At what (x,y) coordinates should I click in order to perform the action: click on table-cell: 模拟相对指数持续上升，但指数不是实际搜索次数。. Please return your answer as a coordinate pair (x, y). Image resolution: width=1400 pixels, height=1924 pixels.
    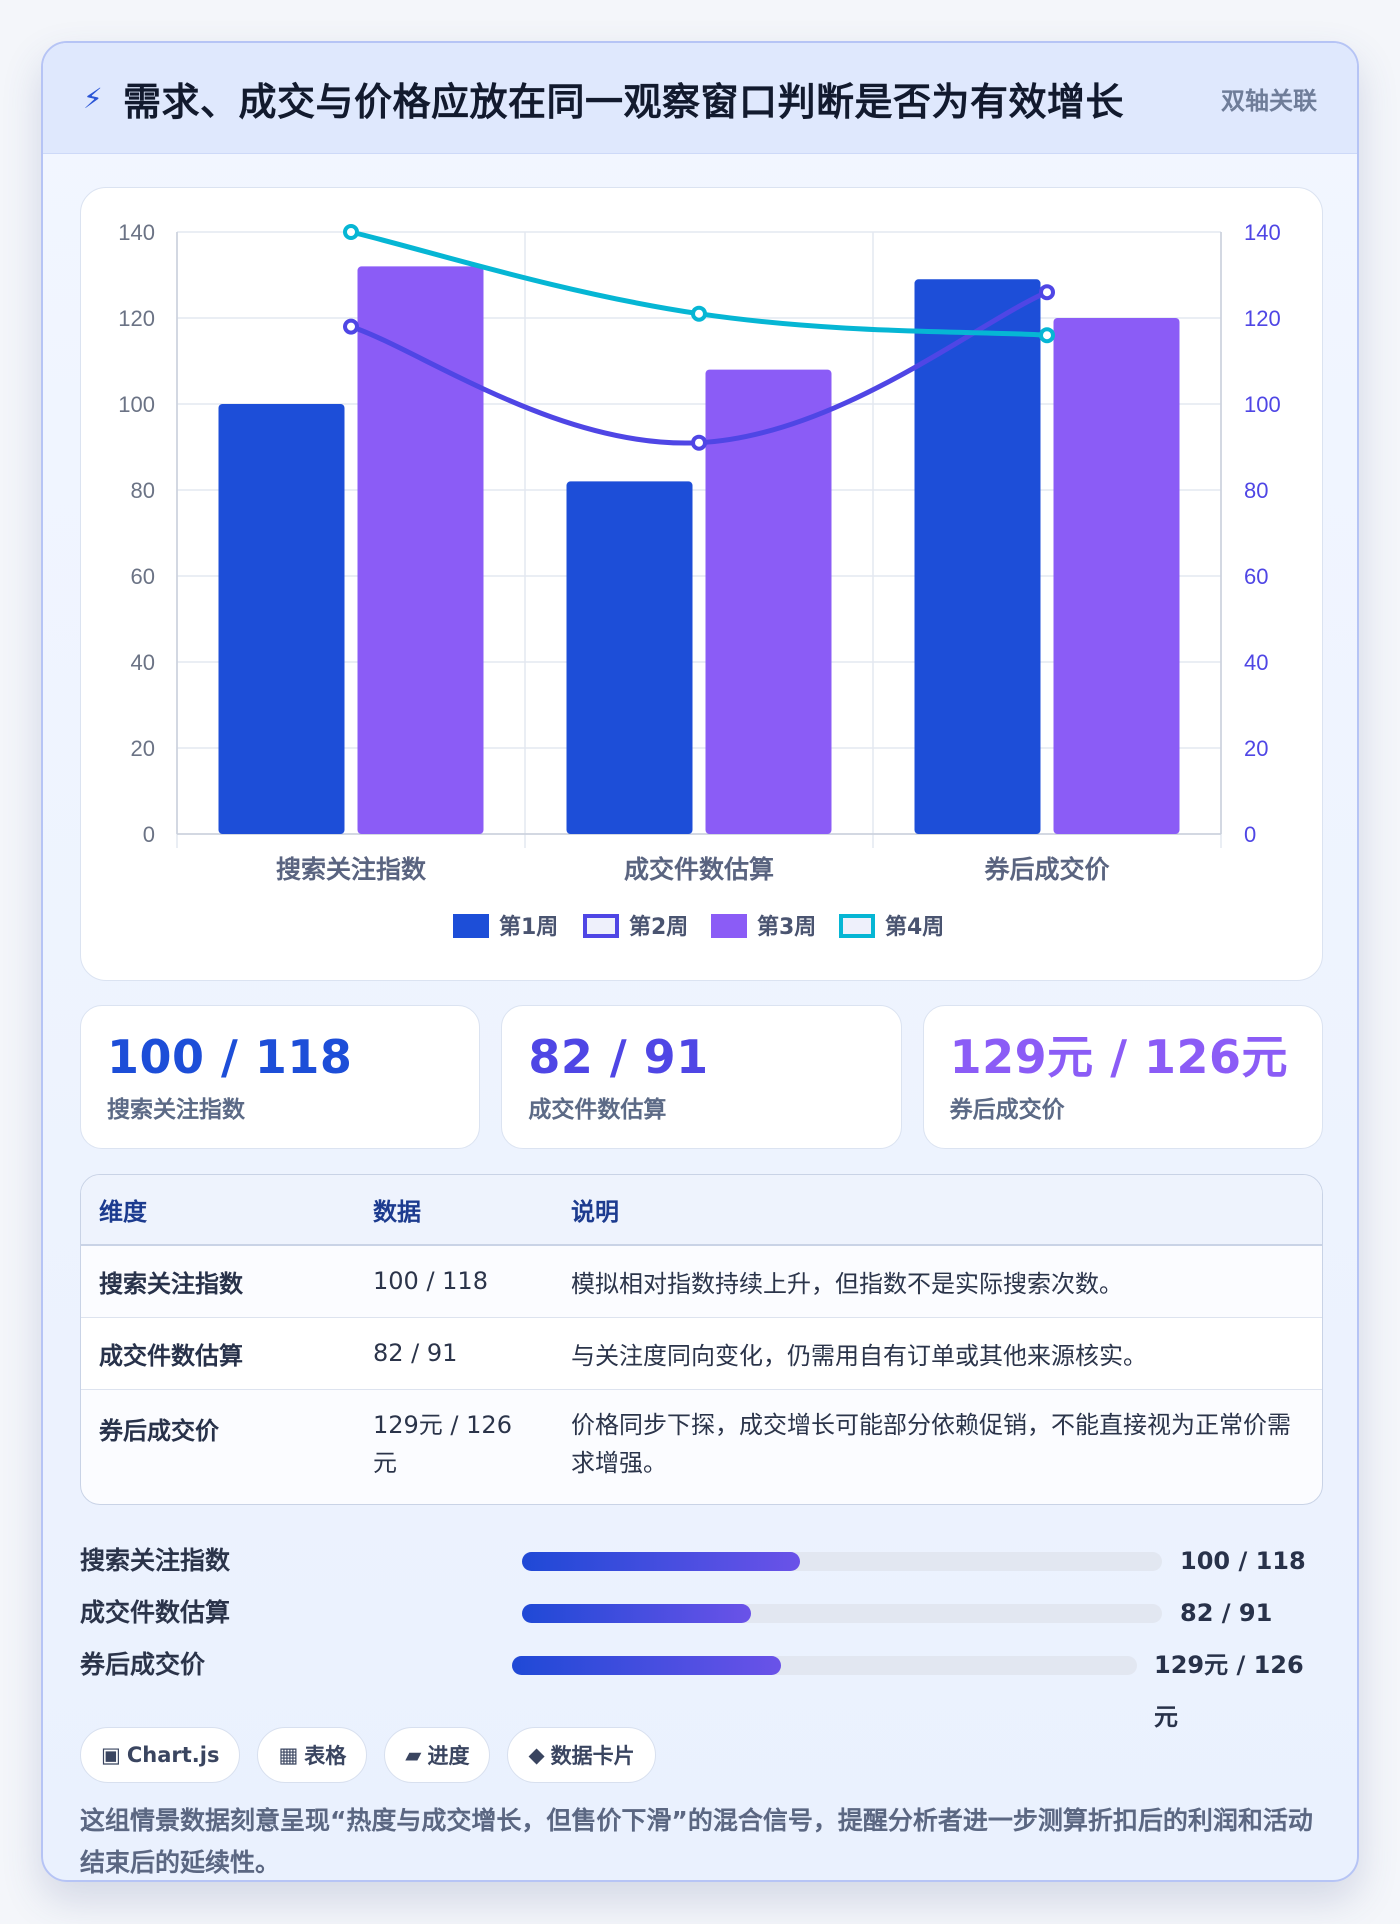
    Looking at the image, I should click on (937, 1281).